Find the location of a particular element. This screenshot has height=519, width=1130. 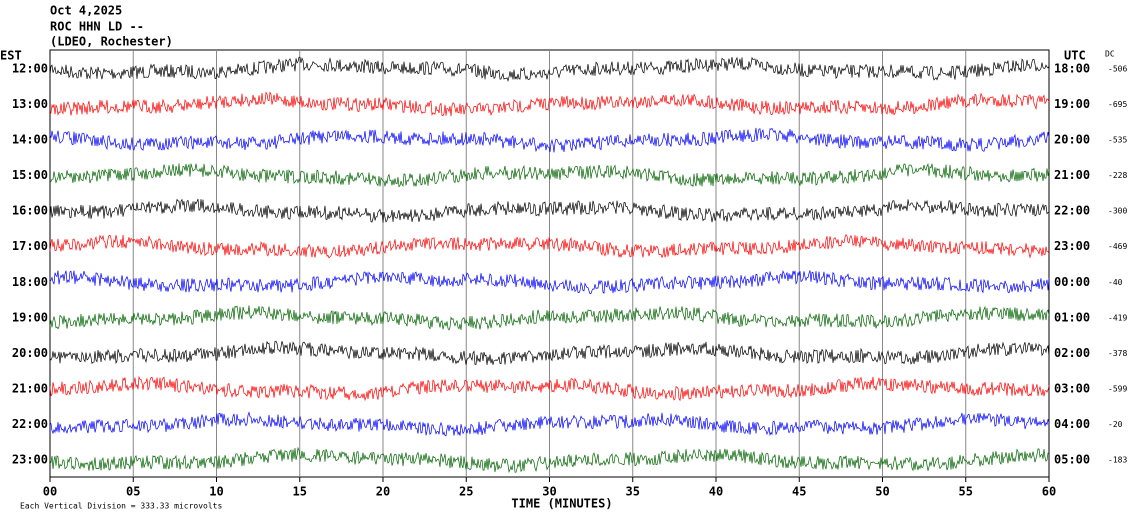

x-tick-label: 25 is located at coordinates (466, 492).